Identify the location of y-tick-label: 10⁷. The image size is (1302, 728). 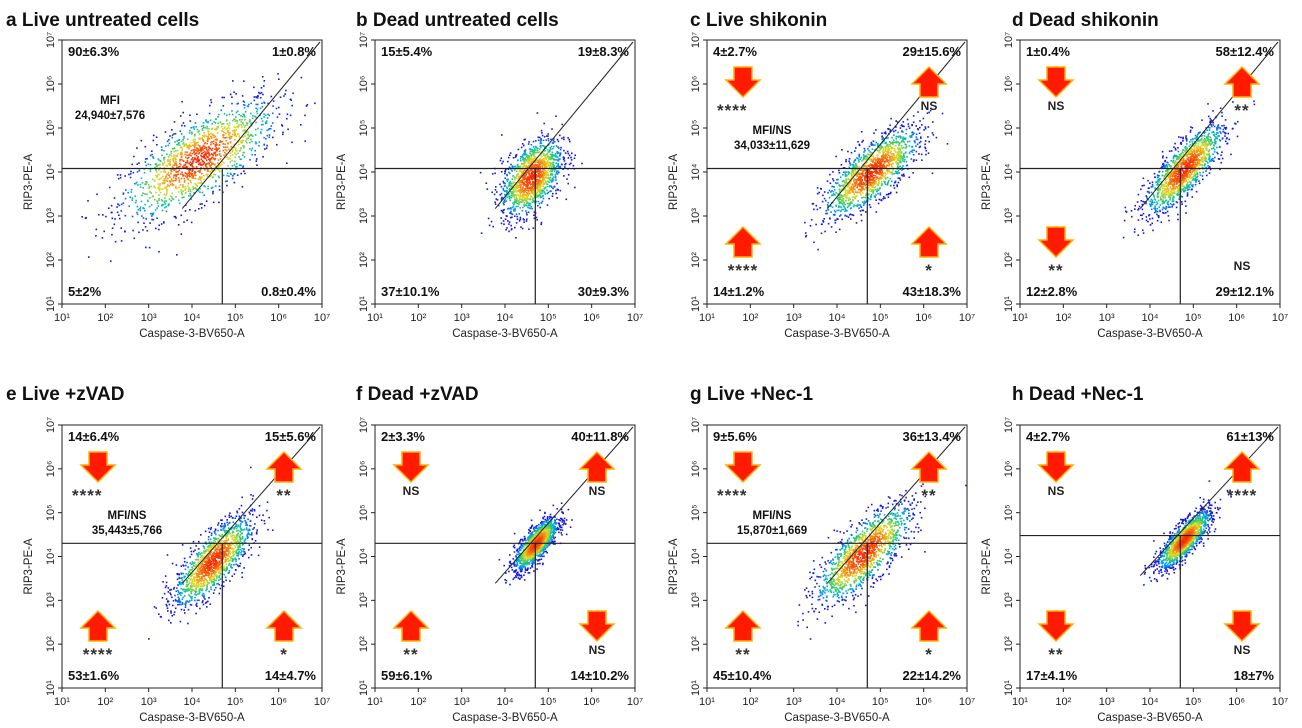
(364, 40).